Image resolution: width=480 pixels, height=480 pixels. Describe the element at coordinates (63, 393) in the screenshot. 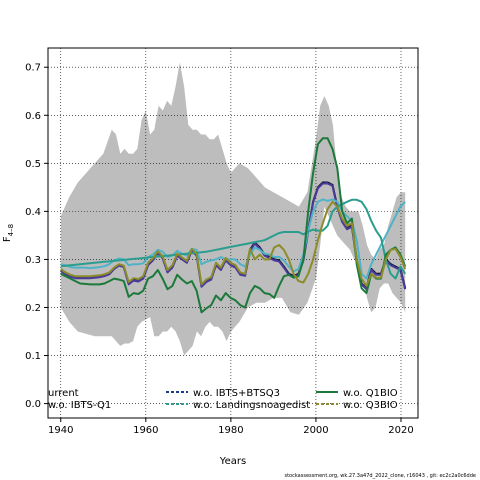

I see `legend-label: urrent` at that location.